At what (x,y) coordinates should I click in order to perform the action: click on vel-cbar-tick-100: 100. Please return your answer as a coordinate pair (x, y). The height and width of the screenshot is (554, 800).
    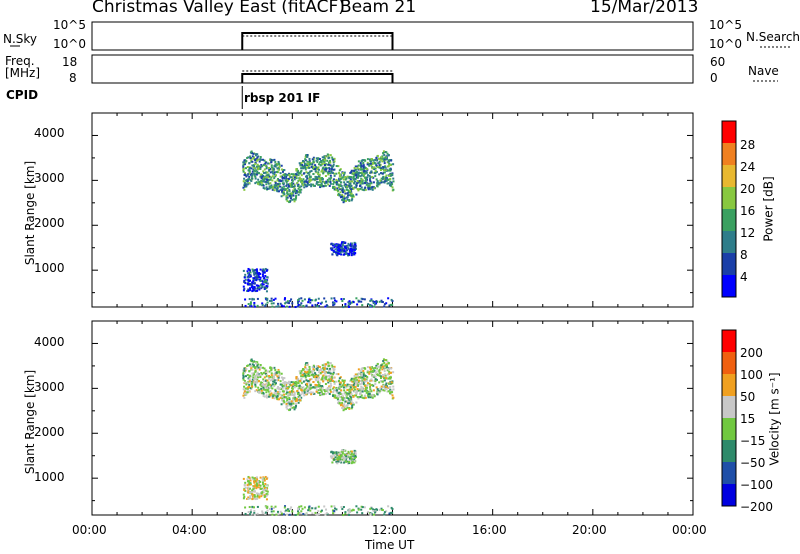
    Looking at the image, I should click on (751, 375).